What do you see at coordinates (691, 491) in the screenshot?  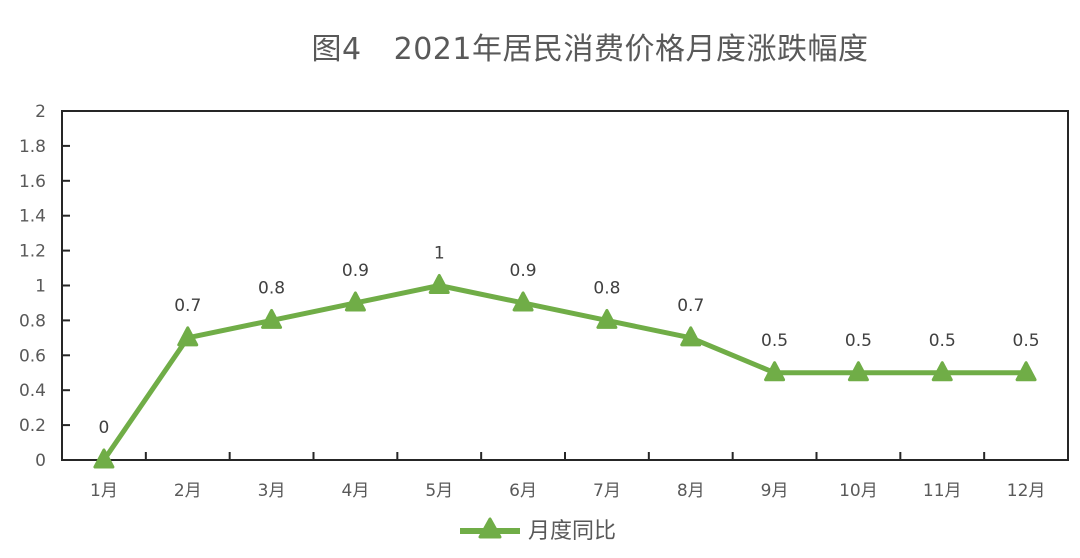 I see `x-tick-label: 8月` at bounding box center [691, 491].